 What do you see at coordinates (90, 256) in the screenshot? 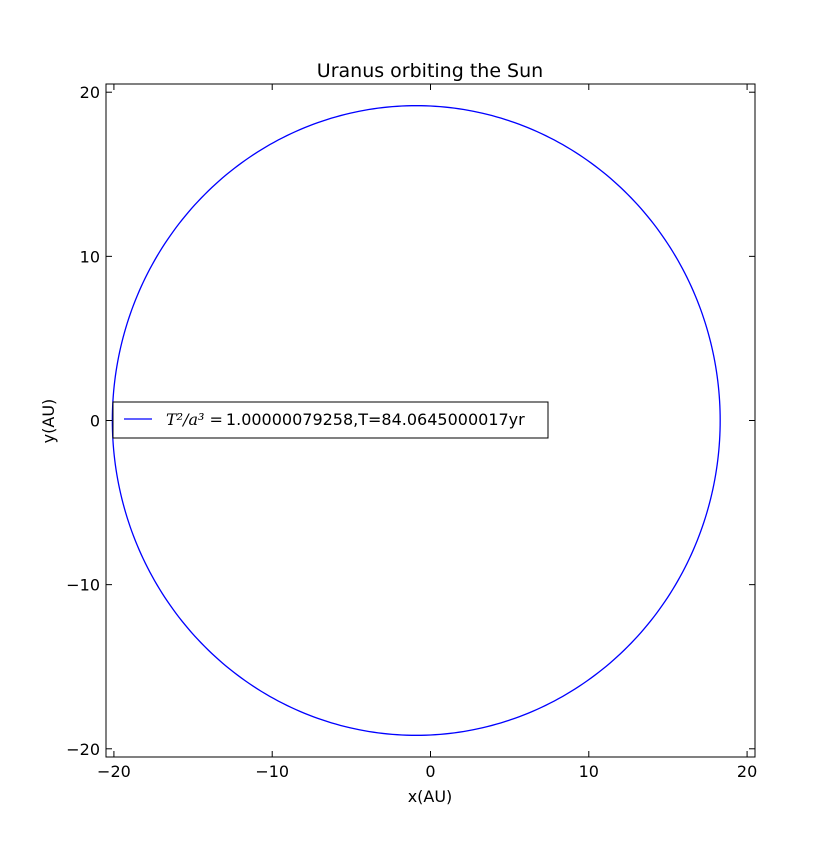
I see `y-tick-label: 10` at bounding box center [90, 256].